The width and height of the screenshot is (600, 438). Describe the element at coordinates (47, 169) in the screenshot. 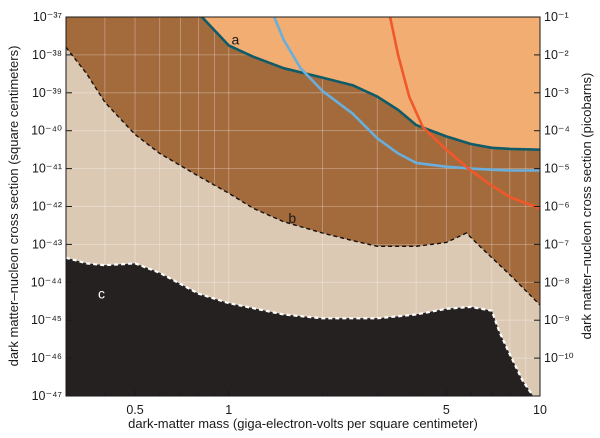

I see `y-tick-label-left: 10⁻⁴¹` at that location.